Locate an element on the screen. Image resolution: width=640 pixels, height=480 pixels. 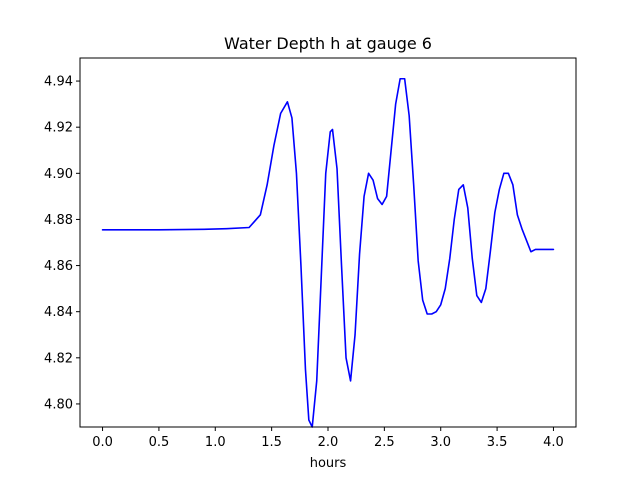
y-axis: 4.80 4.82 4.84 4.86 4.88 4.90 4.92 4.94 is located at coordinates (62, 243).